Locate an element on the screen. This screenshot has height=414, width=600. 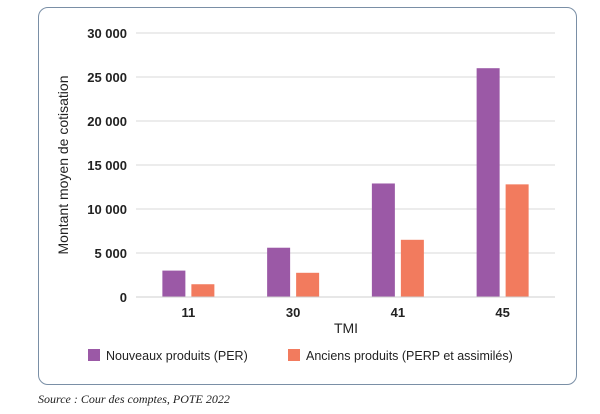
y-tick-label: 20 000 is located at coordinates (107, 121).